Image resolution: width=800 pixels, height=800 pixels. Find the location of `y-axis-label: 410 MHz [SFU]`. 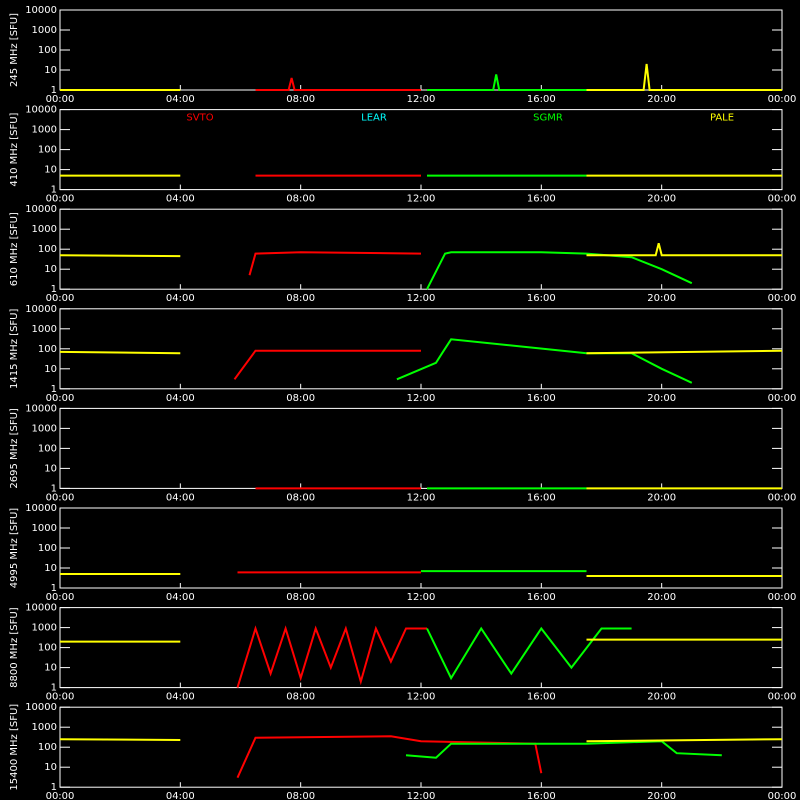

y-axis-label: 410 MHz [SFU] is located at coordinates (14, 149).